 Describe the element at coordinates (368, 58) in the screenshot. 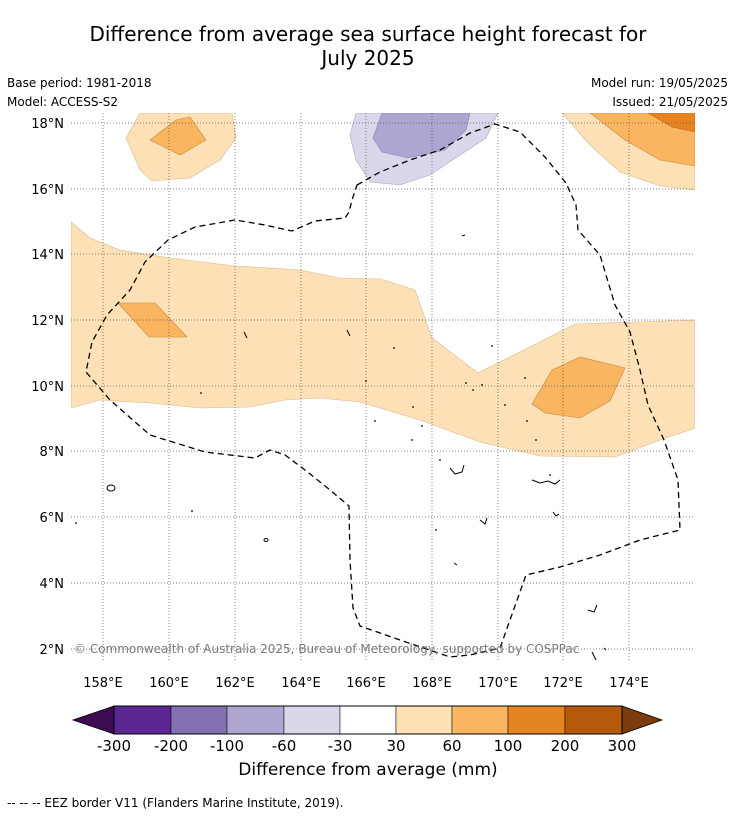

I see `title-line-2: July 2025` at that location.